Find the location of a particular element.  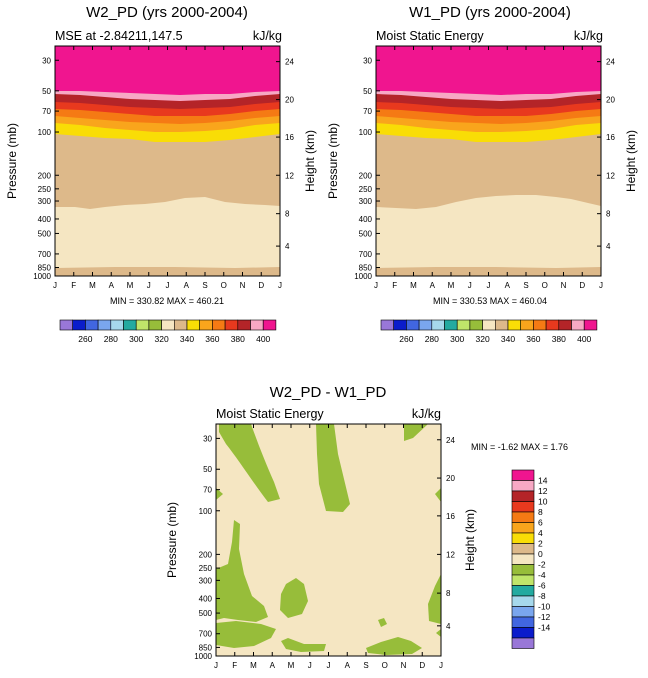

panel1-ylabel-right: Height (km) is located at coordinates (310, 161).